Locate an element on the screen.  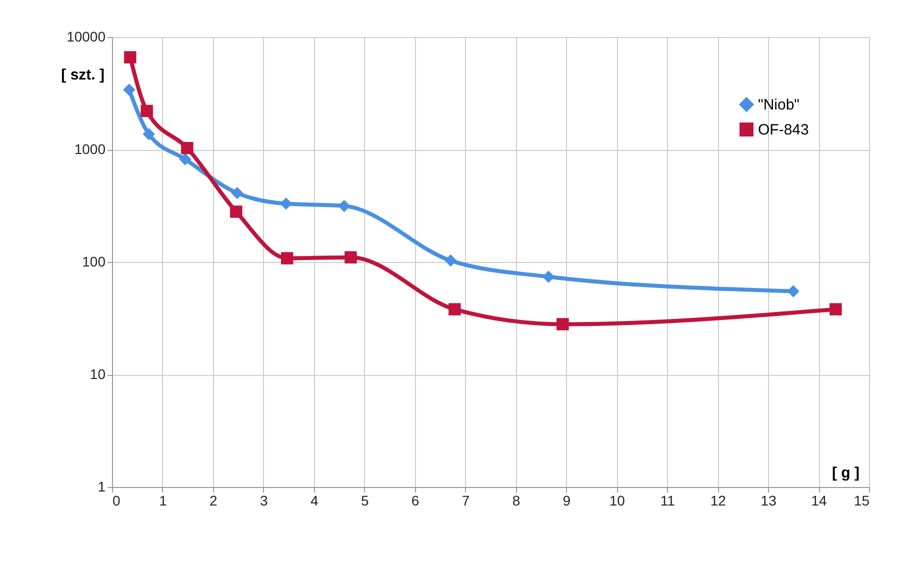
x-axis-title: [ g ] is located at coordinates (846, 473).